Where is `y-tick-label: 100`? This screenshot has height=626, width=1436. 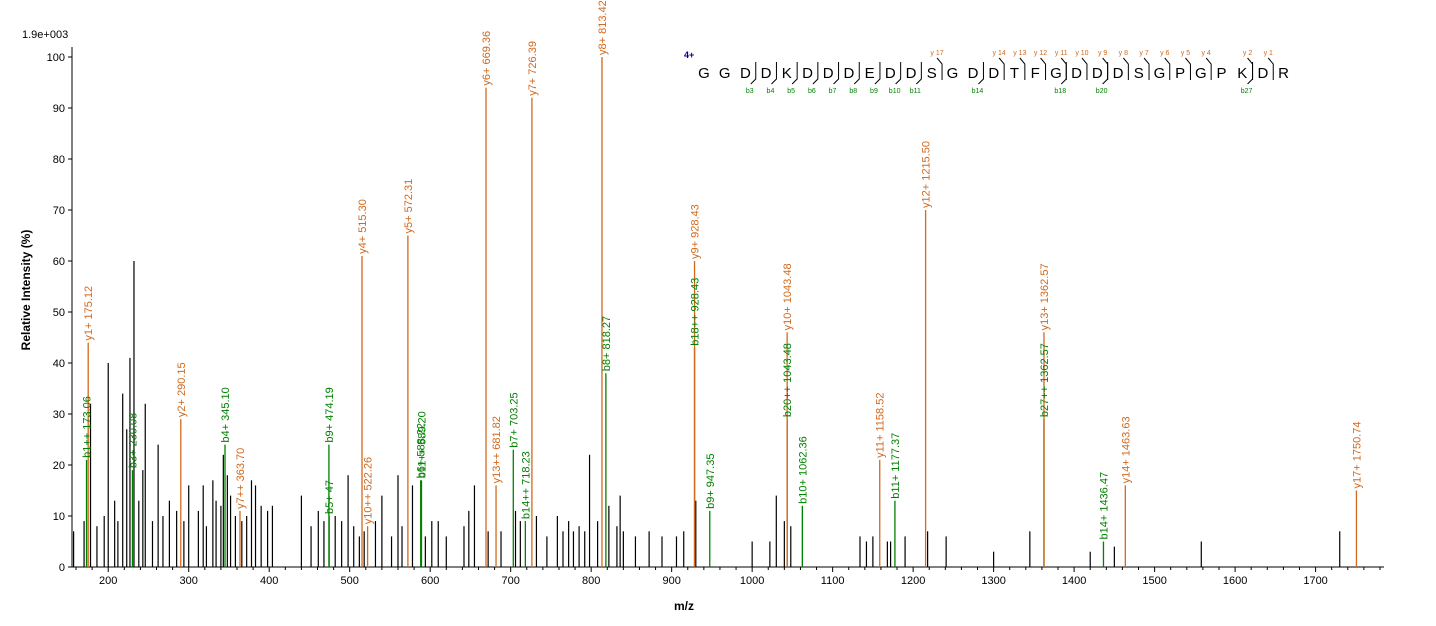
y-tick-label: 100 is located at coordinates (56, 58).